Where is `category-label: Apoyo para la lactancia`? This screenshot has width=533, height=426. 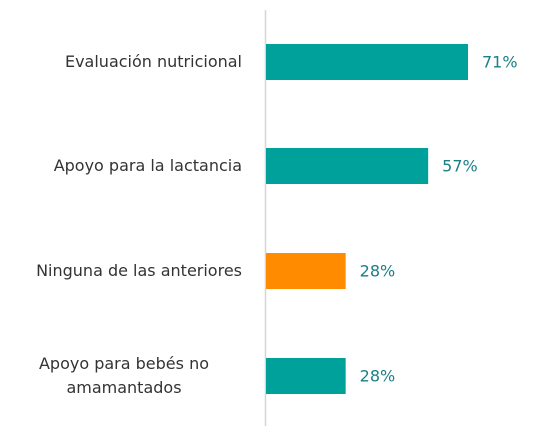
category-label: Apoyo para la lactancia is located at coordinates (121, 166).